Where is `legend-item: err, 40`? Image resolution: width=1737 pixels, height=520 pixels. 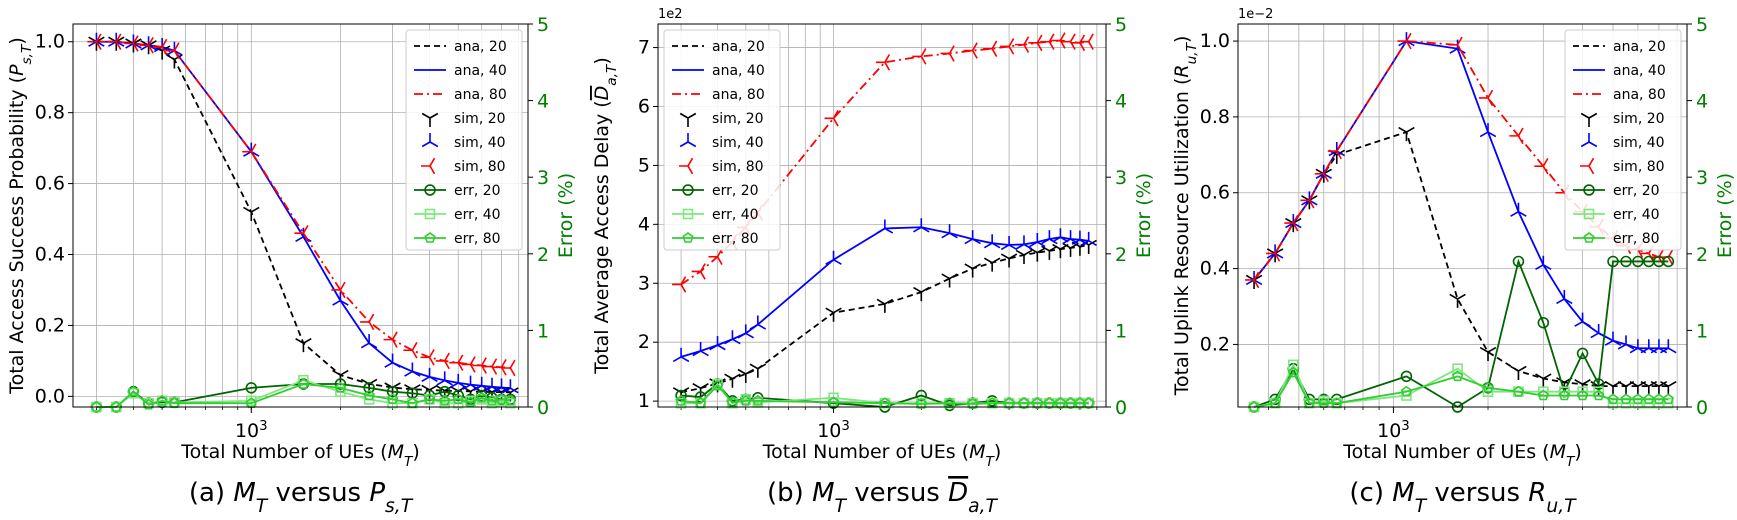 legend-item: err, 40 is located at coordinates (715, 215).